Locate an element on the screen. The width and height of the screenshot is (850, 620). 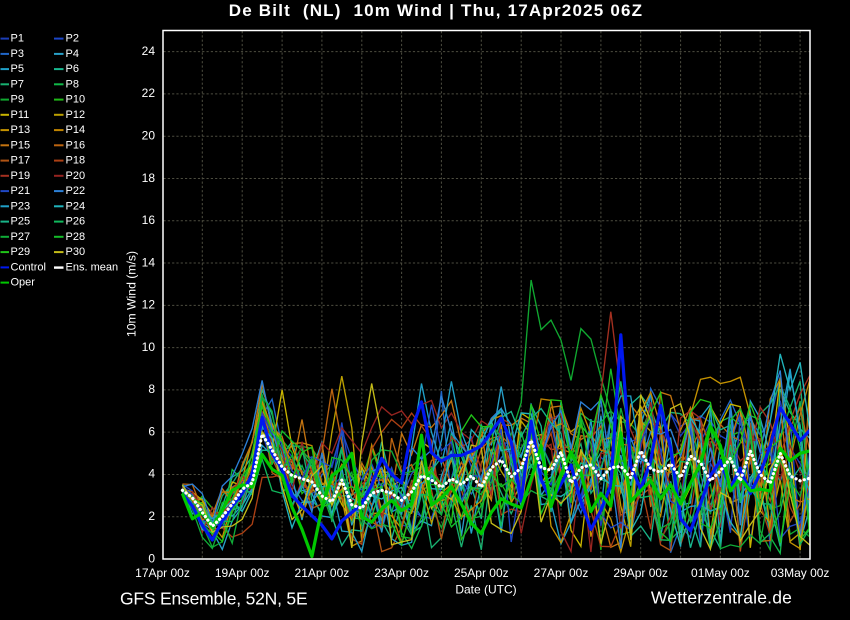
svg-text: P1 is located at coordinates (17, 39).